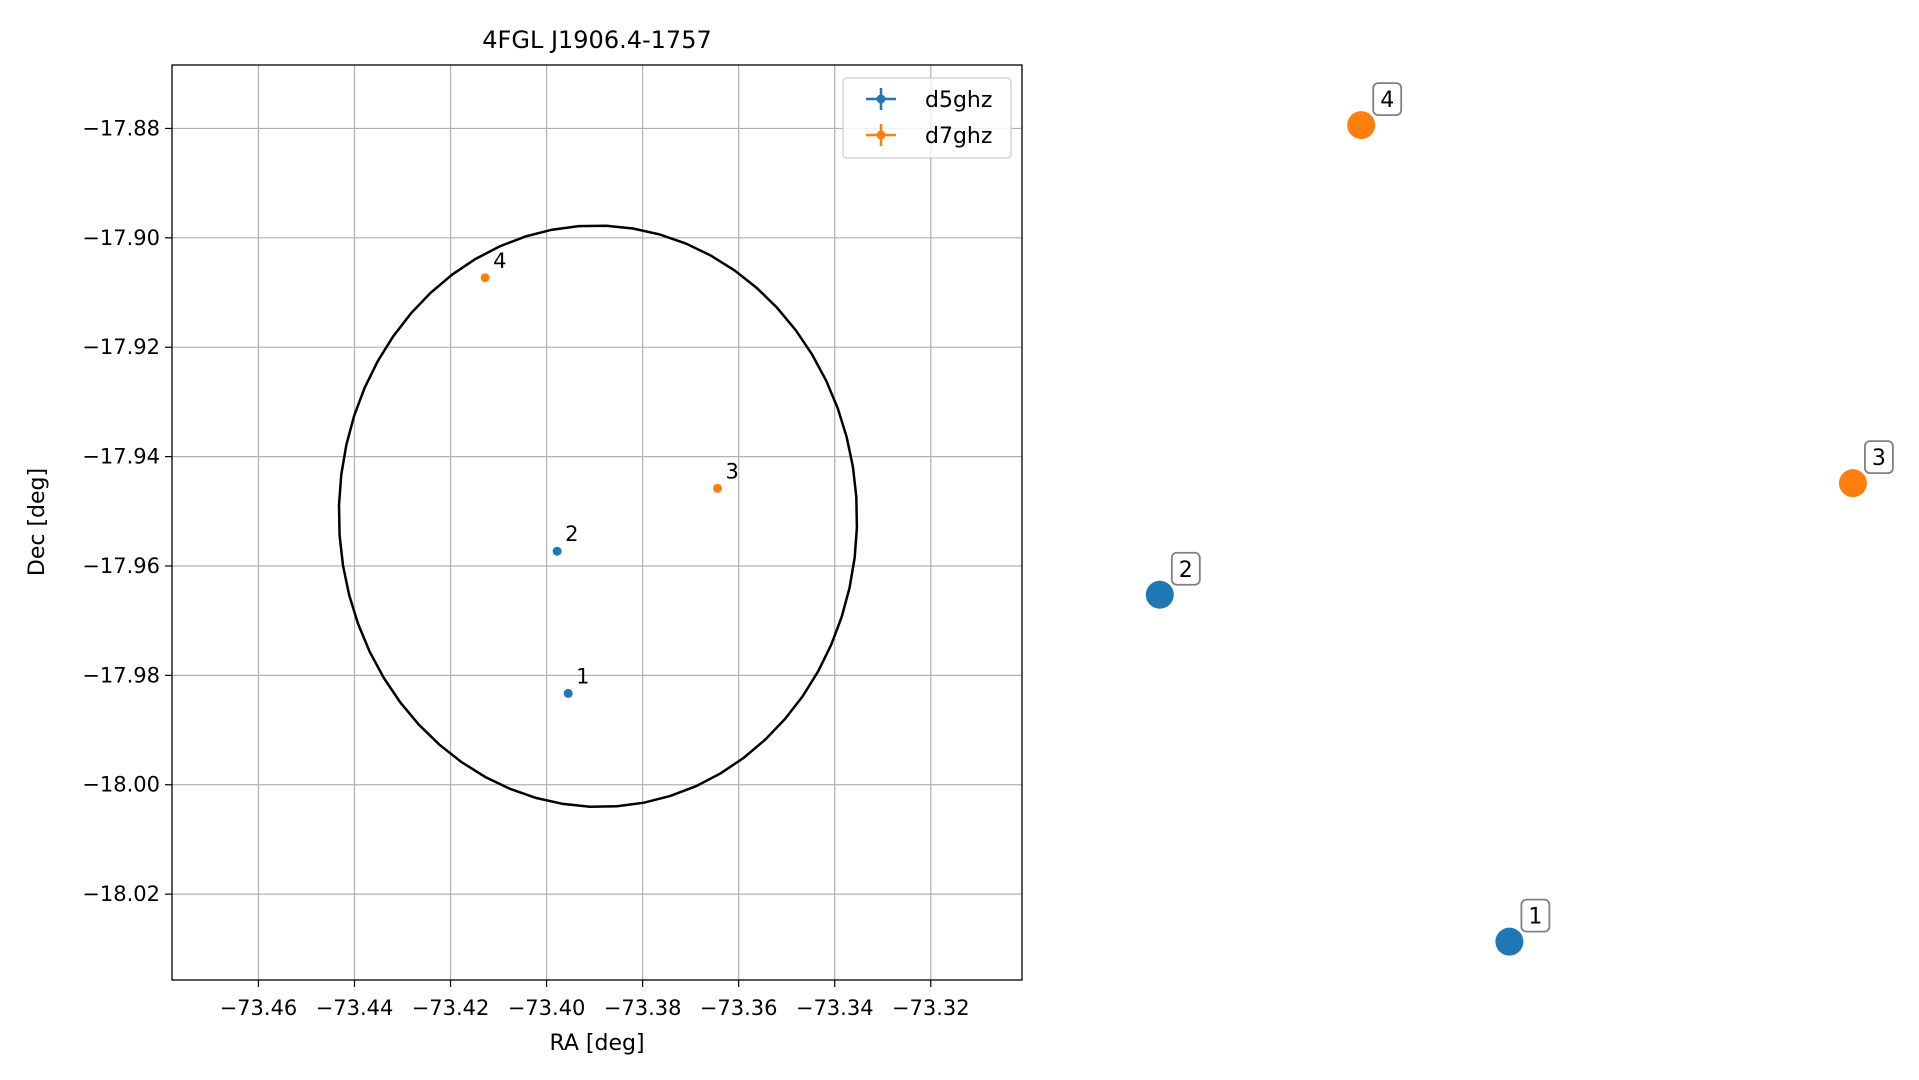  Describe the element at coordinates (958, 136) in the screenshot. I see `legend-label: d7ghz` at that location.